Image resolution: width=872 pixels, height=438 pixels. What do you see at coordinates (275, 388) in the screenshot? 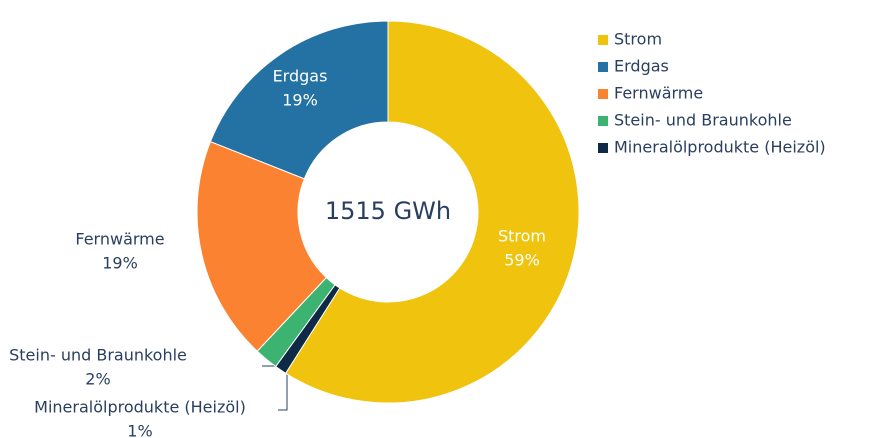
I see `leader-line` at bounding box center [275, 388].